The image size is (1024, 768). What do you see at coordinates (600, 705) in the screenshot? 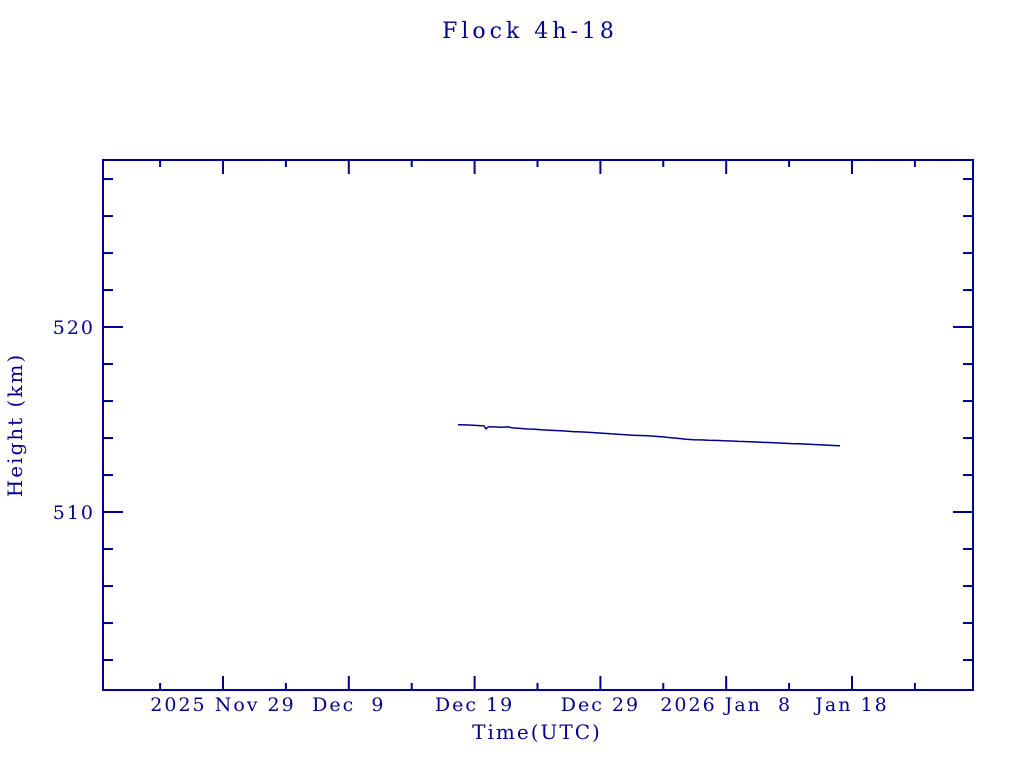
I see `x-tick-label: Dec 29` at bounding box center [600, 705].